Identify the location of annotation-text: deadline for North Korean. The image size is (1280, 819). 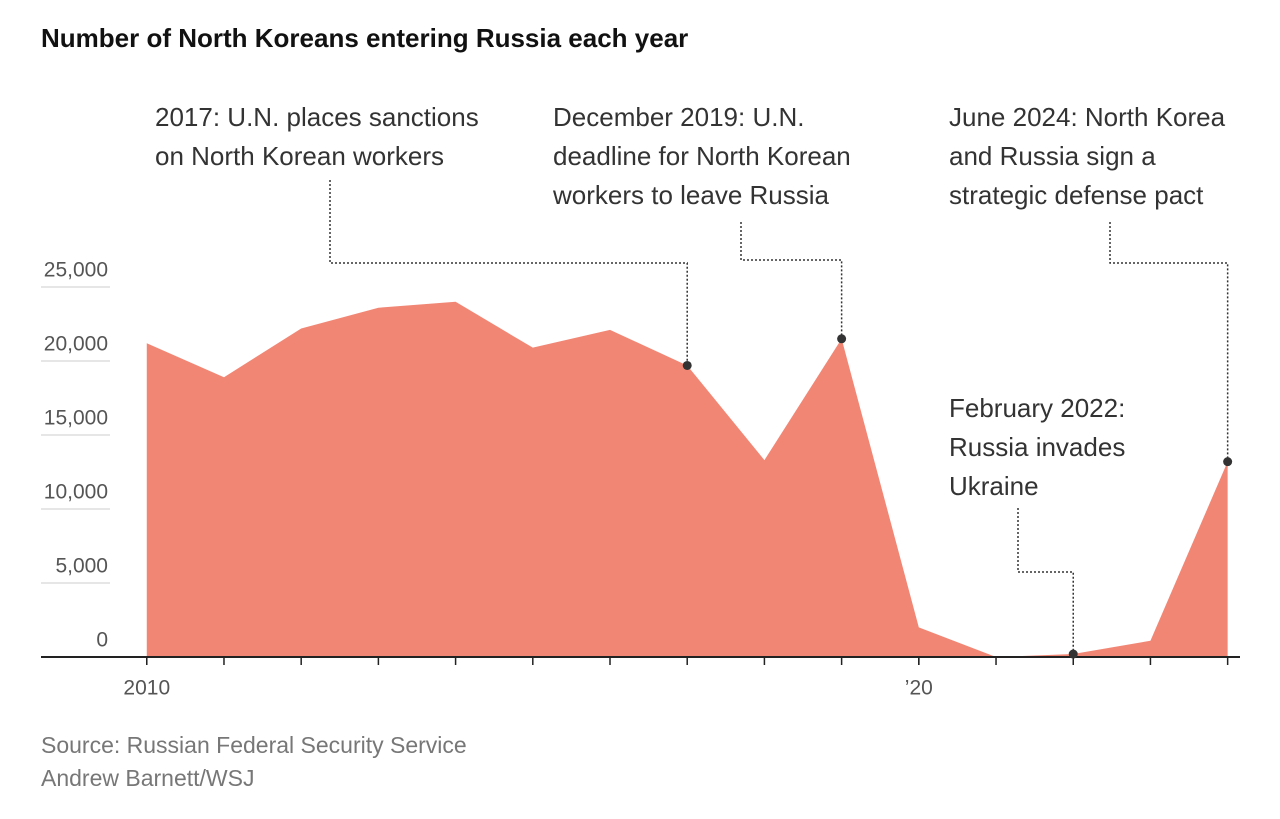
(702, 156).